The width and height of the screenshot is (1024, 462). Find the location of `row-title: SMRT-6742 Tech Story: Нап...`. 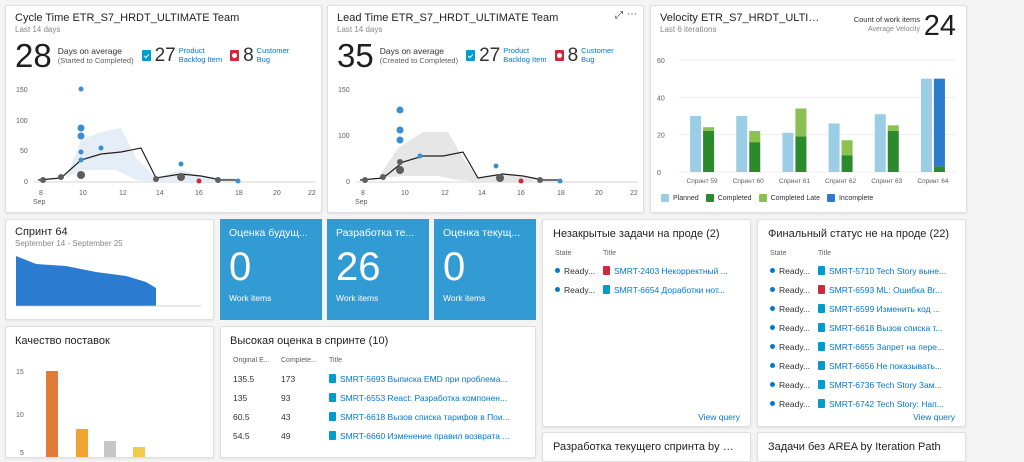

row-title: SMRT-6742 Tech Story: Нап... is located at coordinates (886, 403).